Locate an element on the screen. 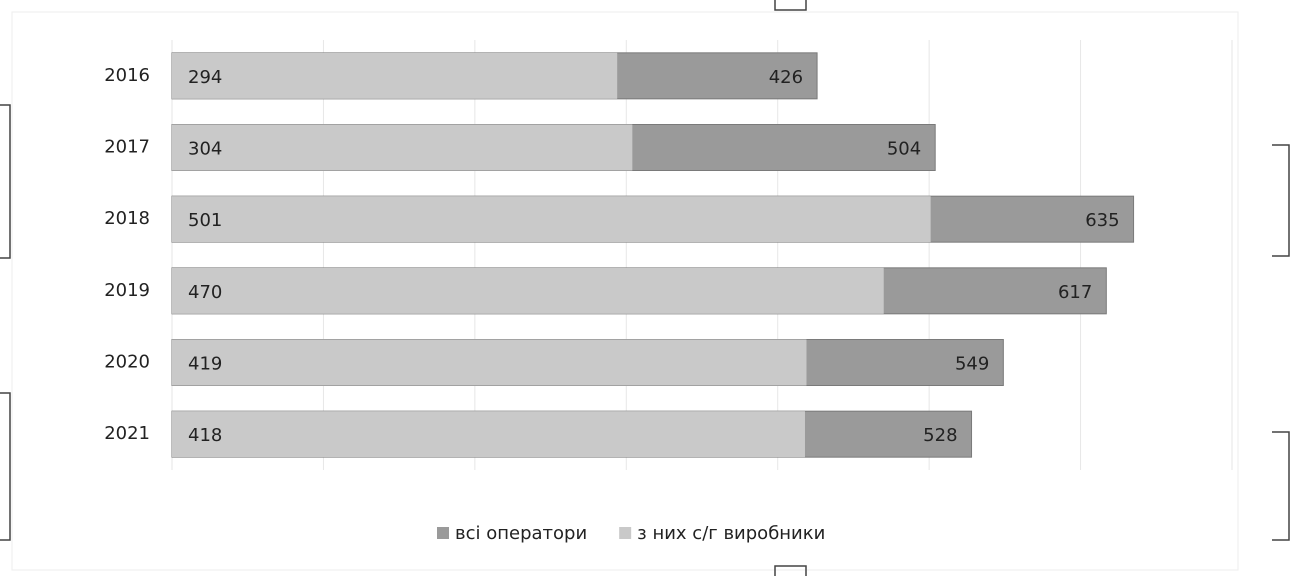 Image resolution: width=1291 pixels, height=576 pixels. data-label: 294 is located at coordinates (205, 77).